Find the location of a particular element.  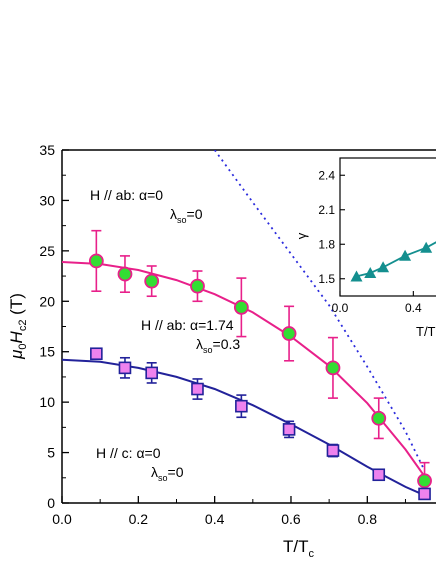

inset-x-label: T/T is located at coordinates (426, 331).